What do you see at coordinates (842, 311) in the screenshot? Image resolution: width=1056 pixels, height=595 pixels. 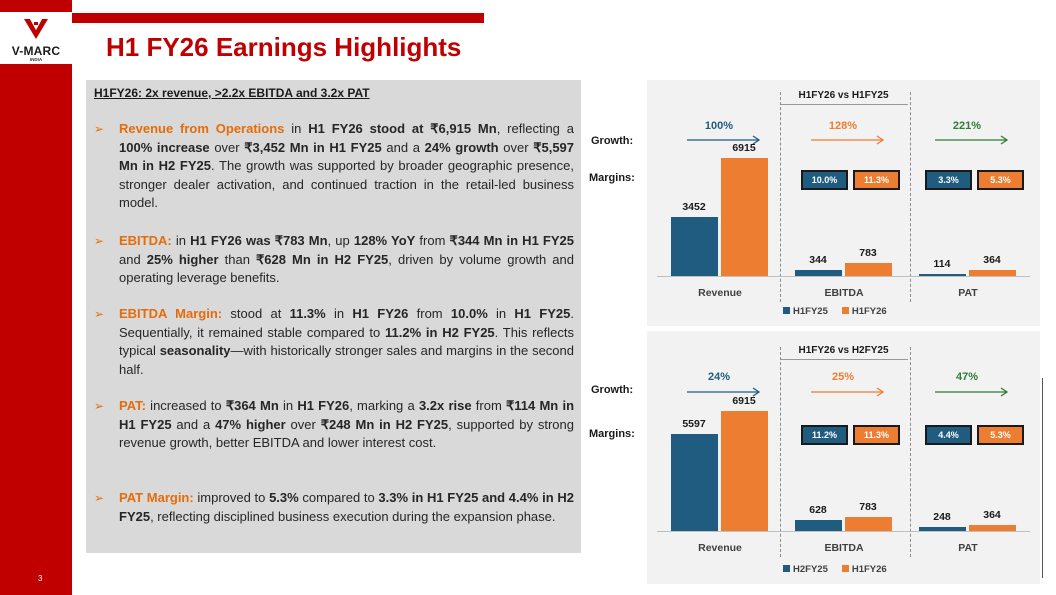 I see `chart-legend: H1FY25 H1FY26` at bounding box center [842, 311].